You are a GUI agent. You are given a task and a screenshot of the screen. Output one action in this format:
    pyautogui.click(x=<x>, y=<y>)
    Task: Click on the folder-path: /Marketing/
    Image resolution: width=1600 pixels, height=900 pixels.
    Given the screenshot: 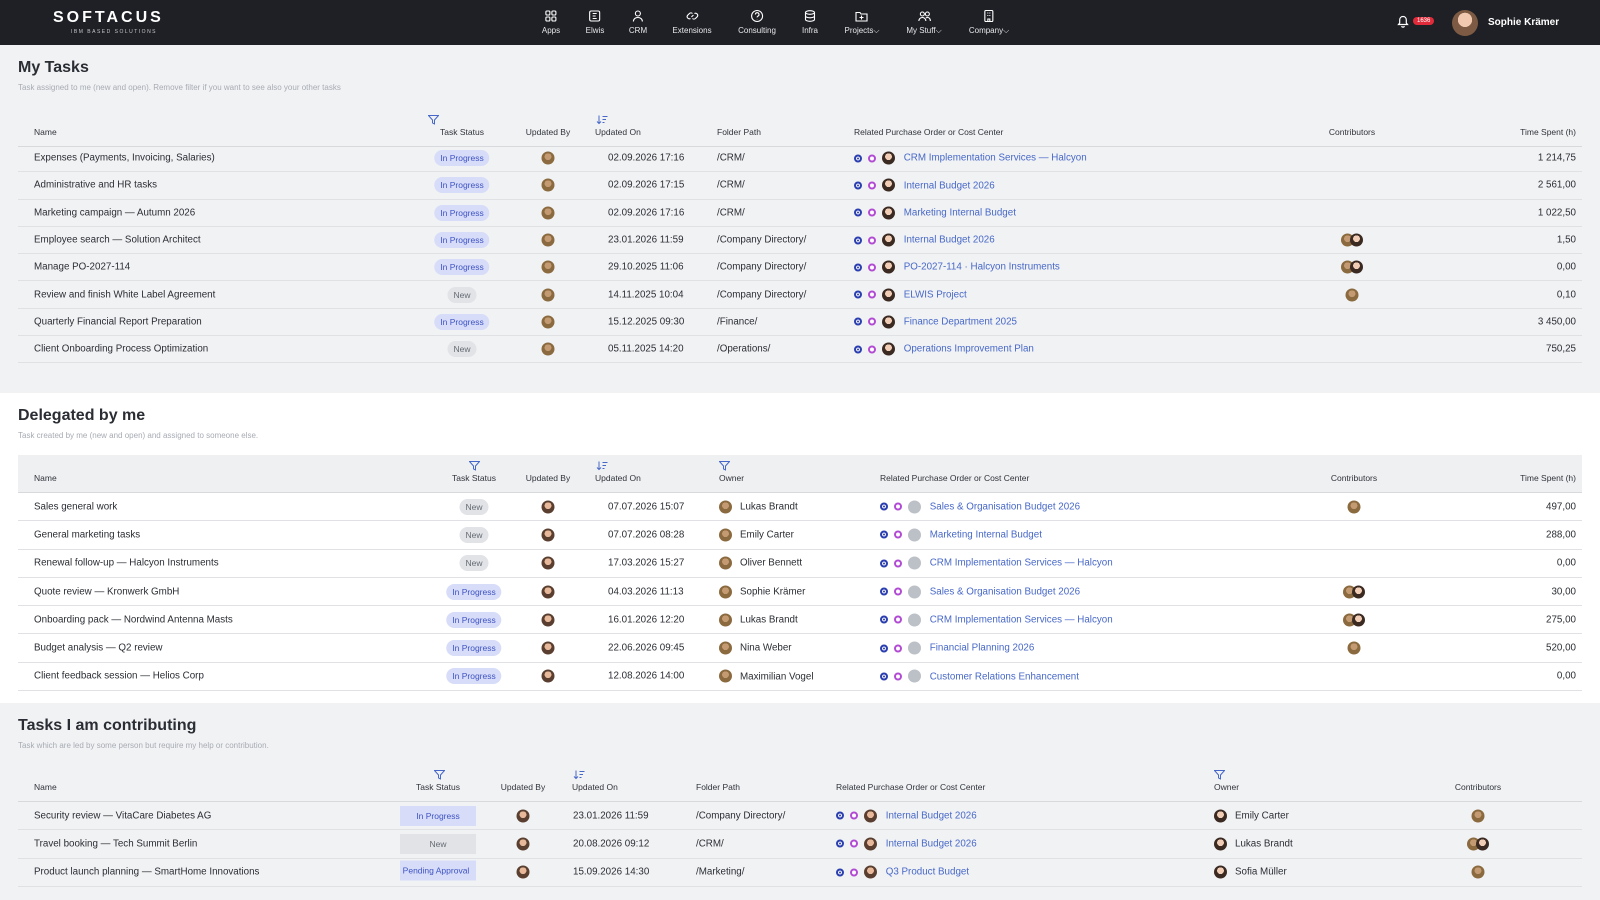 What is the action you would take?
    pyautogui.click(x=720, y=872)
    